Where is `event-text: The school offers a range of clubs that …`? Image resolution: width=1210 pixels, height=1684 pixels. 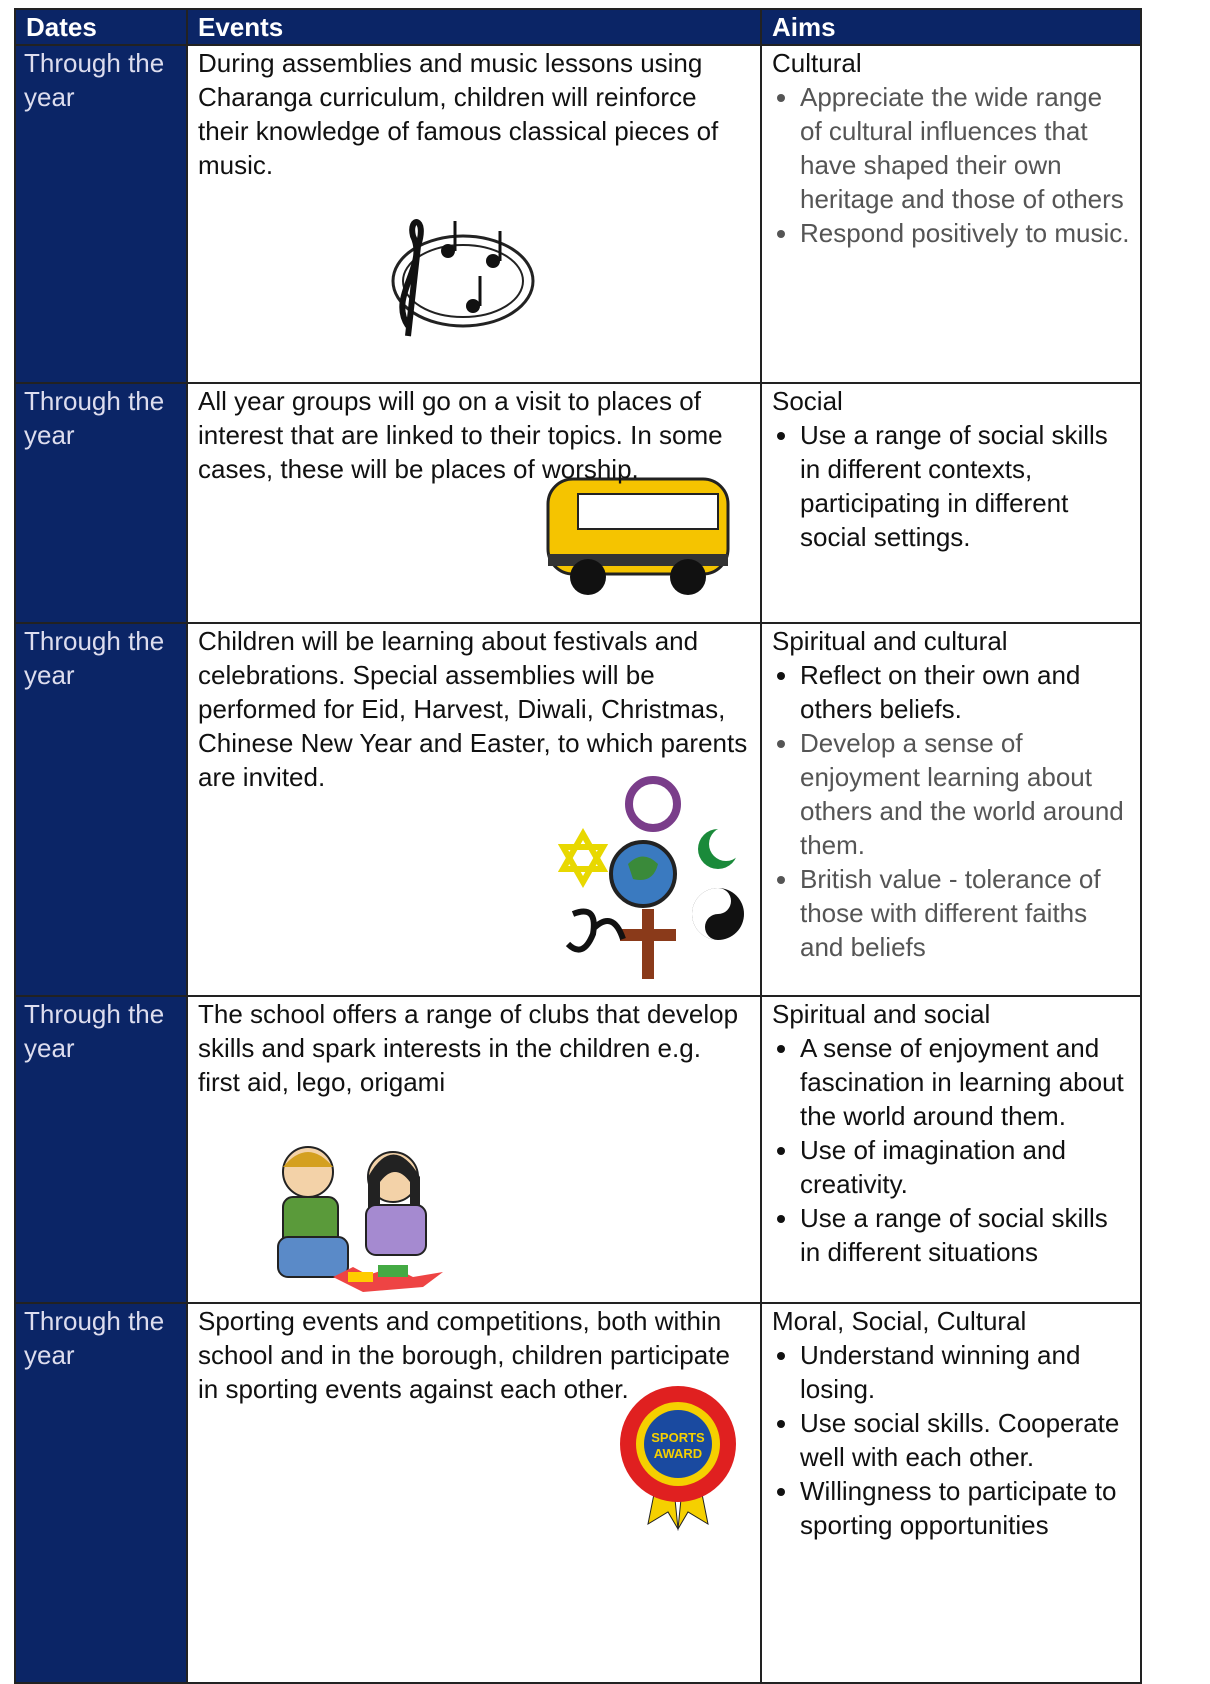
event-text: The school offers a range of clubs that … is located at coordinates (468, 1048).